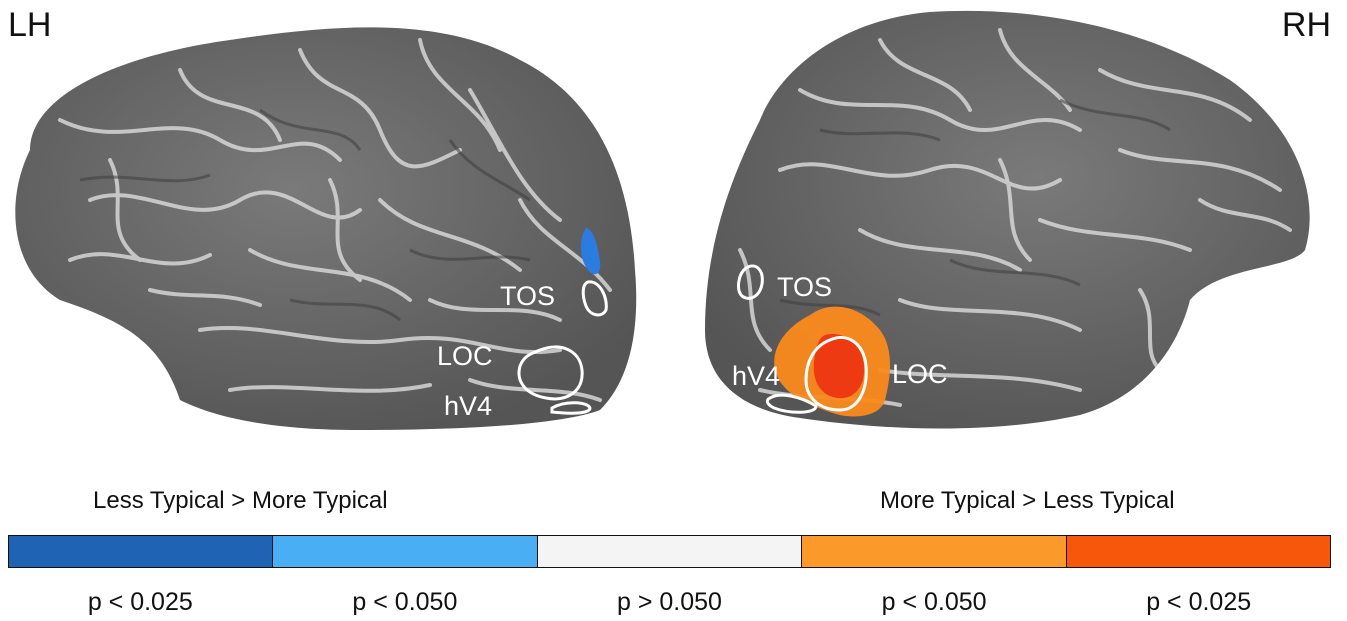 This screenshot has height=621, width=1347. I want to click on rh-activation-red, so click(839, 366).